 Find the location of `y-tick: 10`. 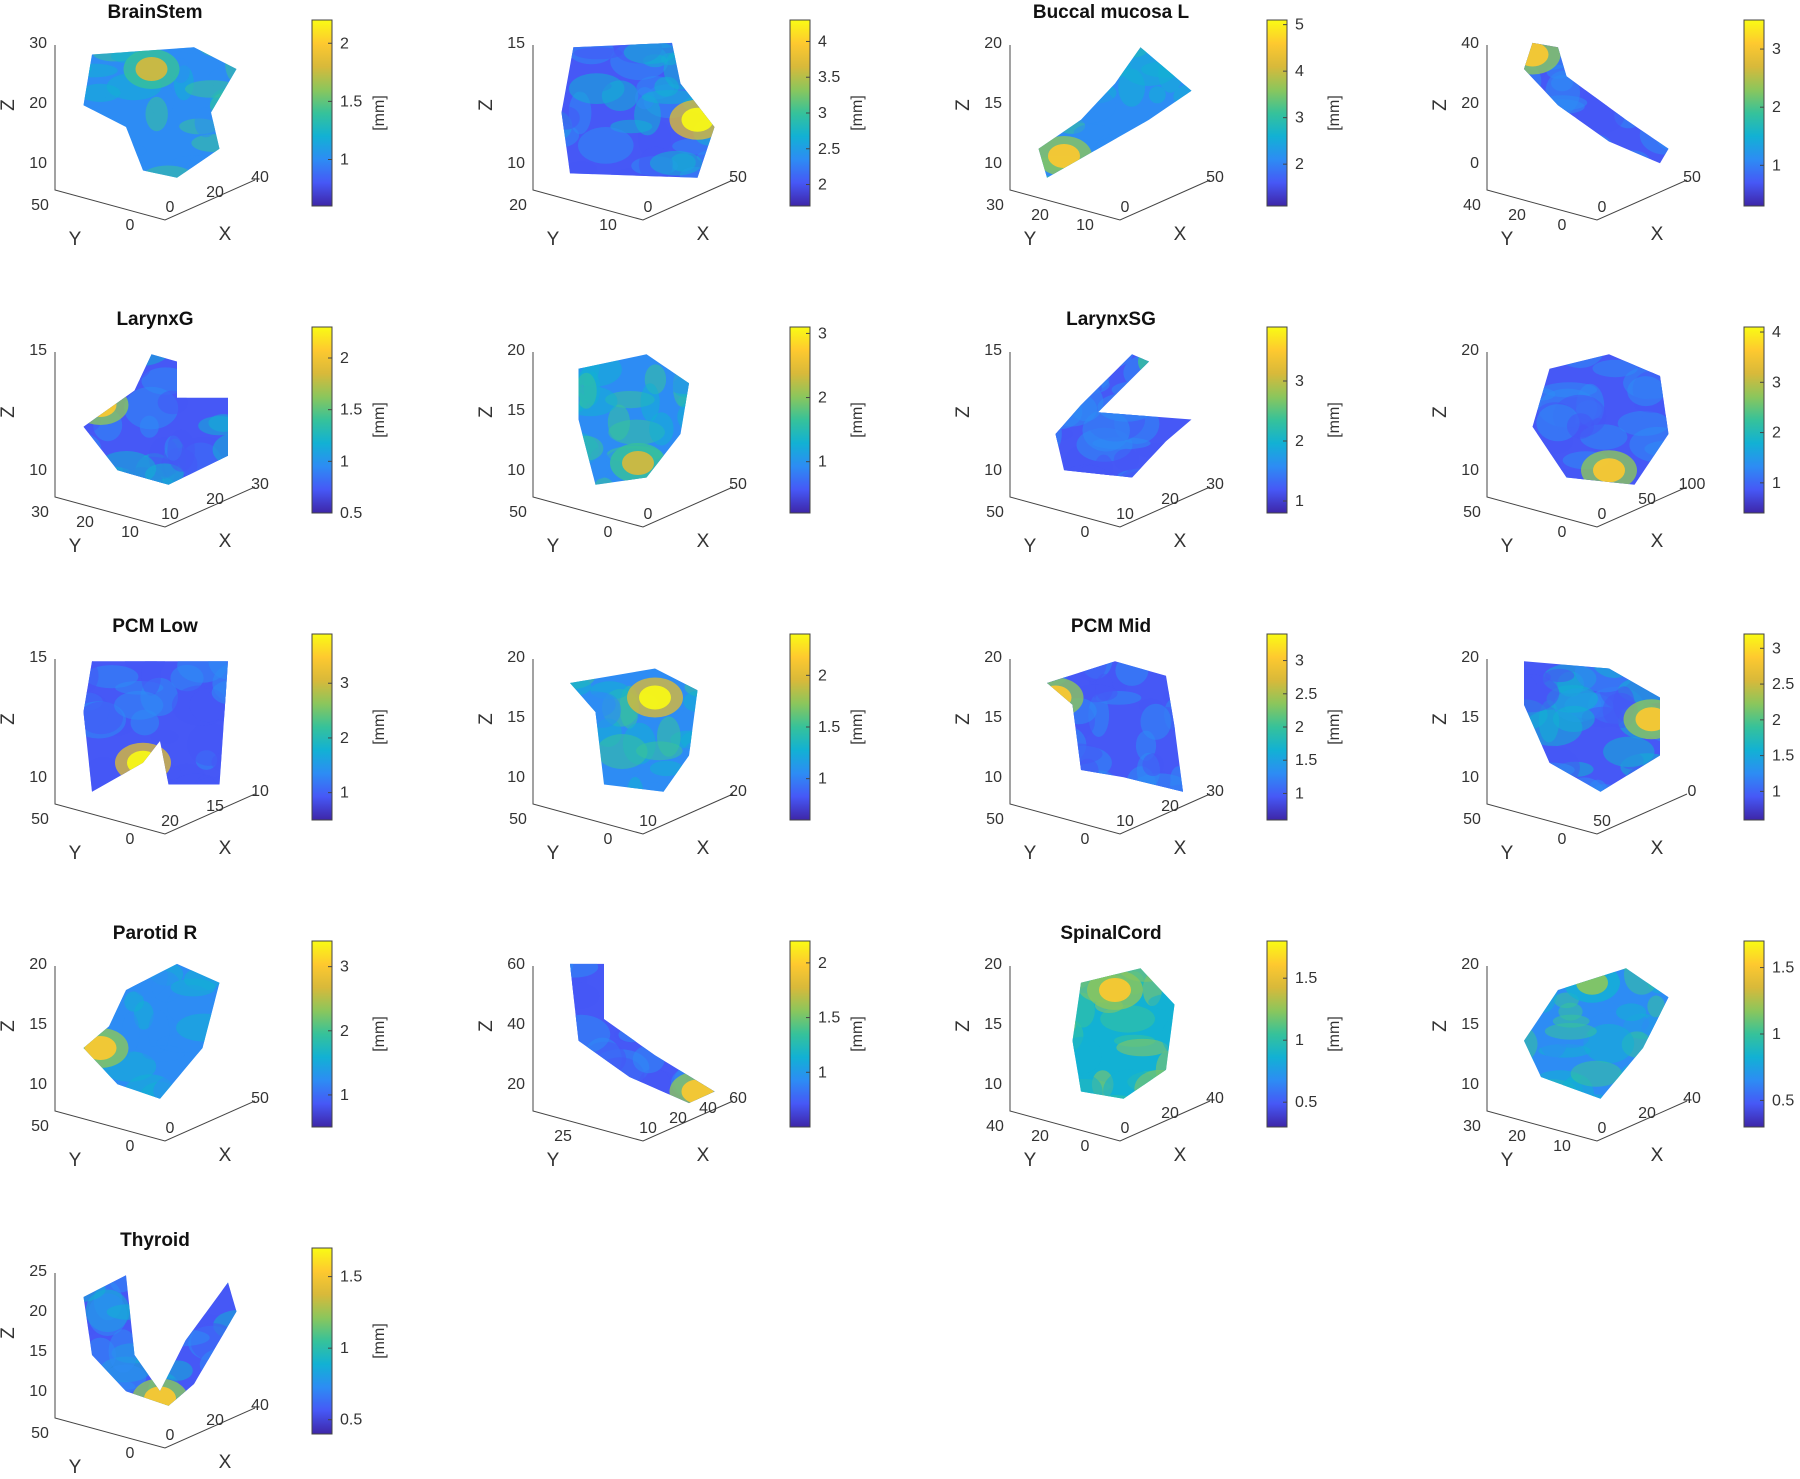

y-tick: 10 is located at coordinates (608, 225).